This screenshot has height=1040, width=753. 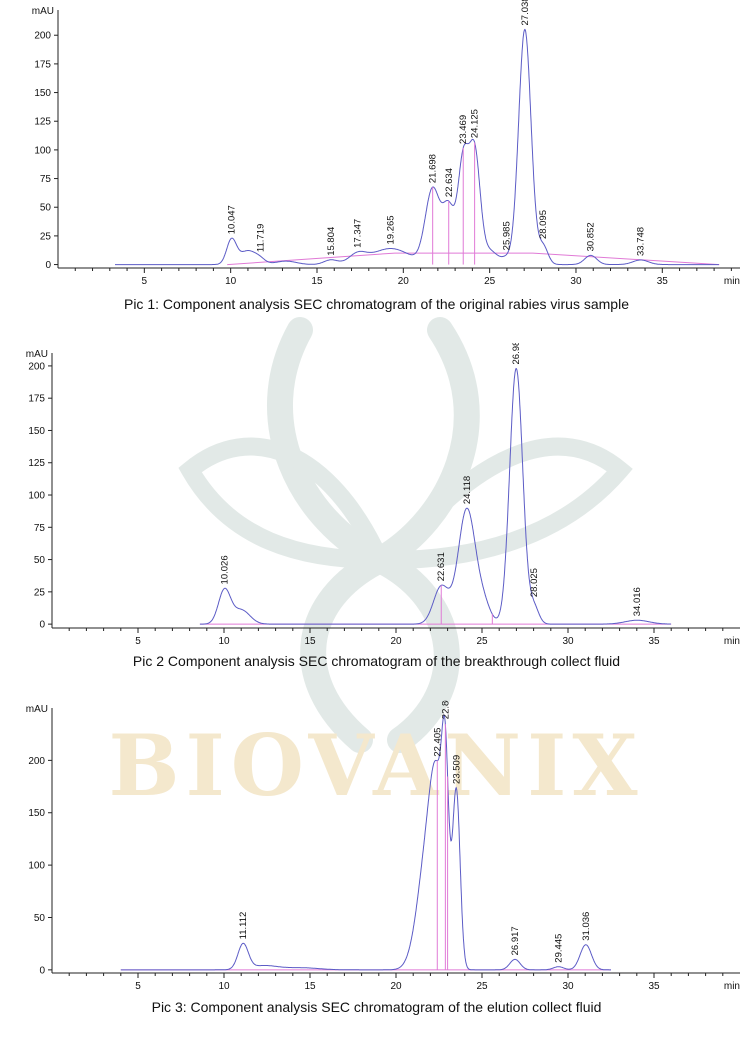 I want to click on peak-label: 34.016, so click(x=637, y=601).